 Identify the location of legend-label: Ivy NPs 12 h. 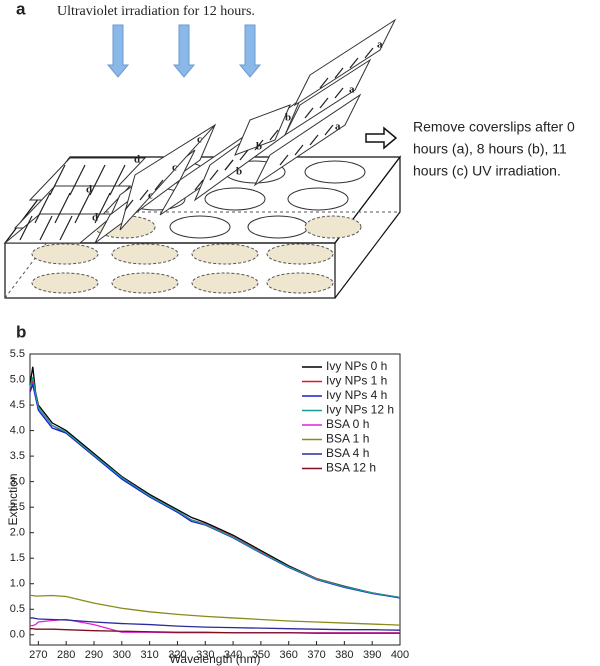
(360, 410).